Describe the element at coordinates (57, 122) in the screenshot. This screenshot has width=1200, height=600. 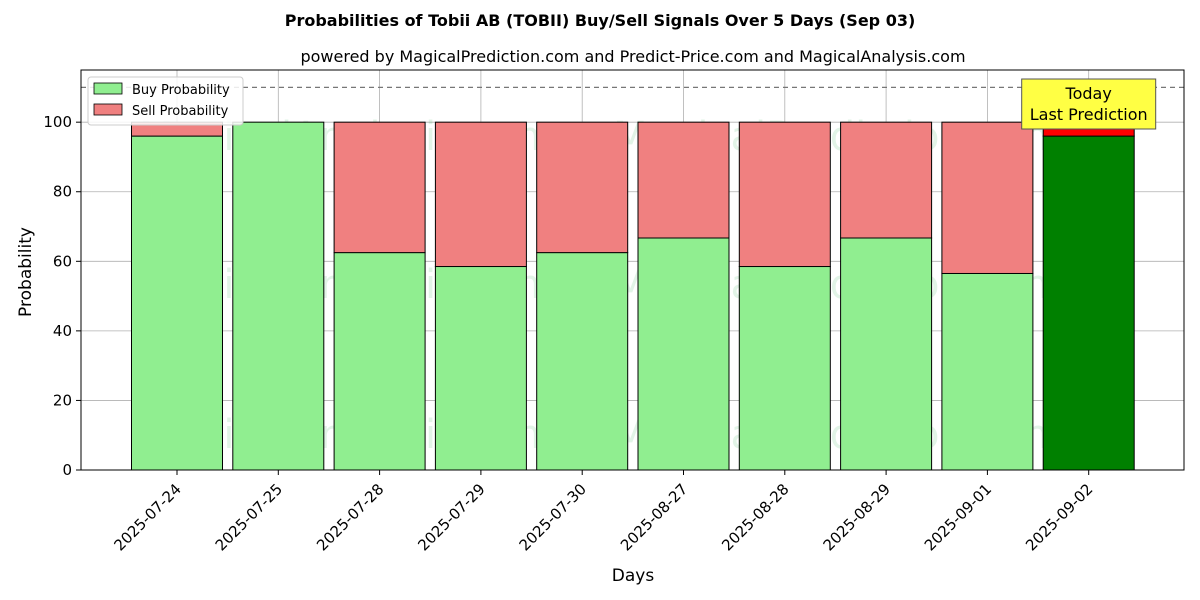
I see `y-tick-label: 100` at that location.